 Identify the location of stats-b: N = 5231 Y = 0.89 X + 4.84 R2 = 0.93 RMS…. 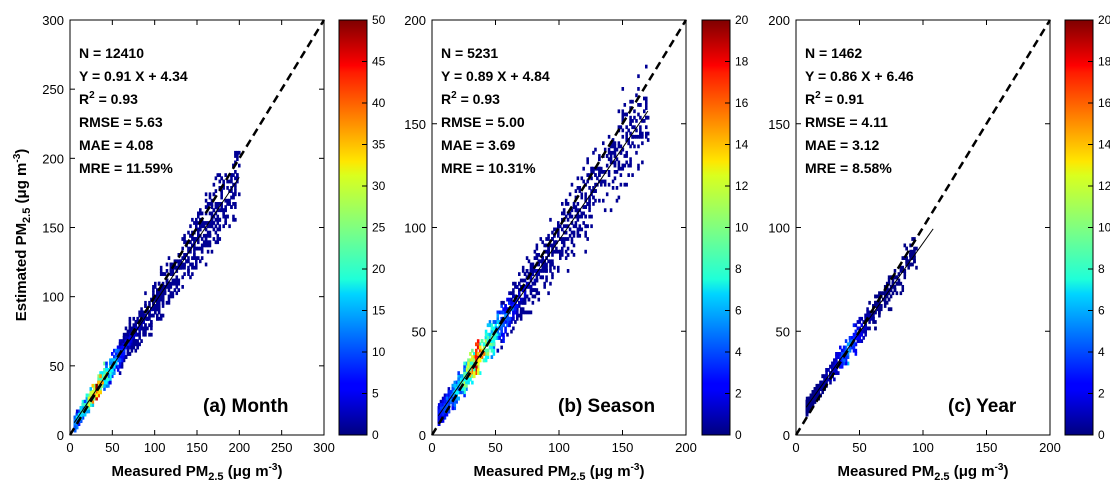
(495, 110).